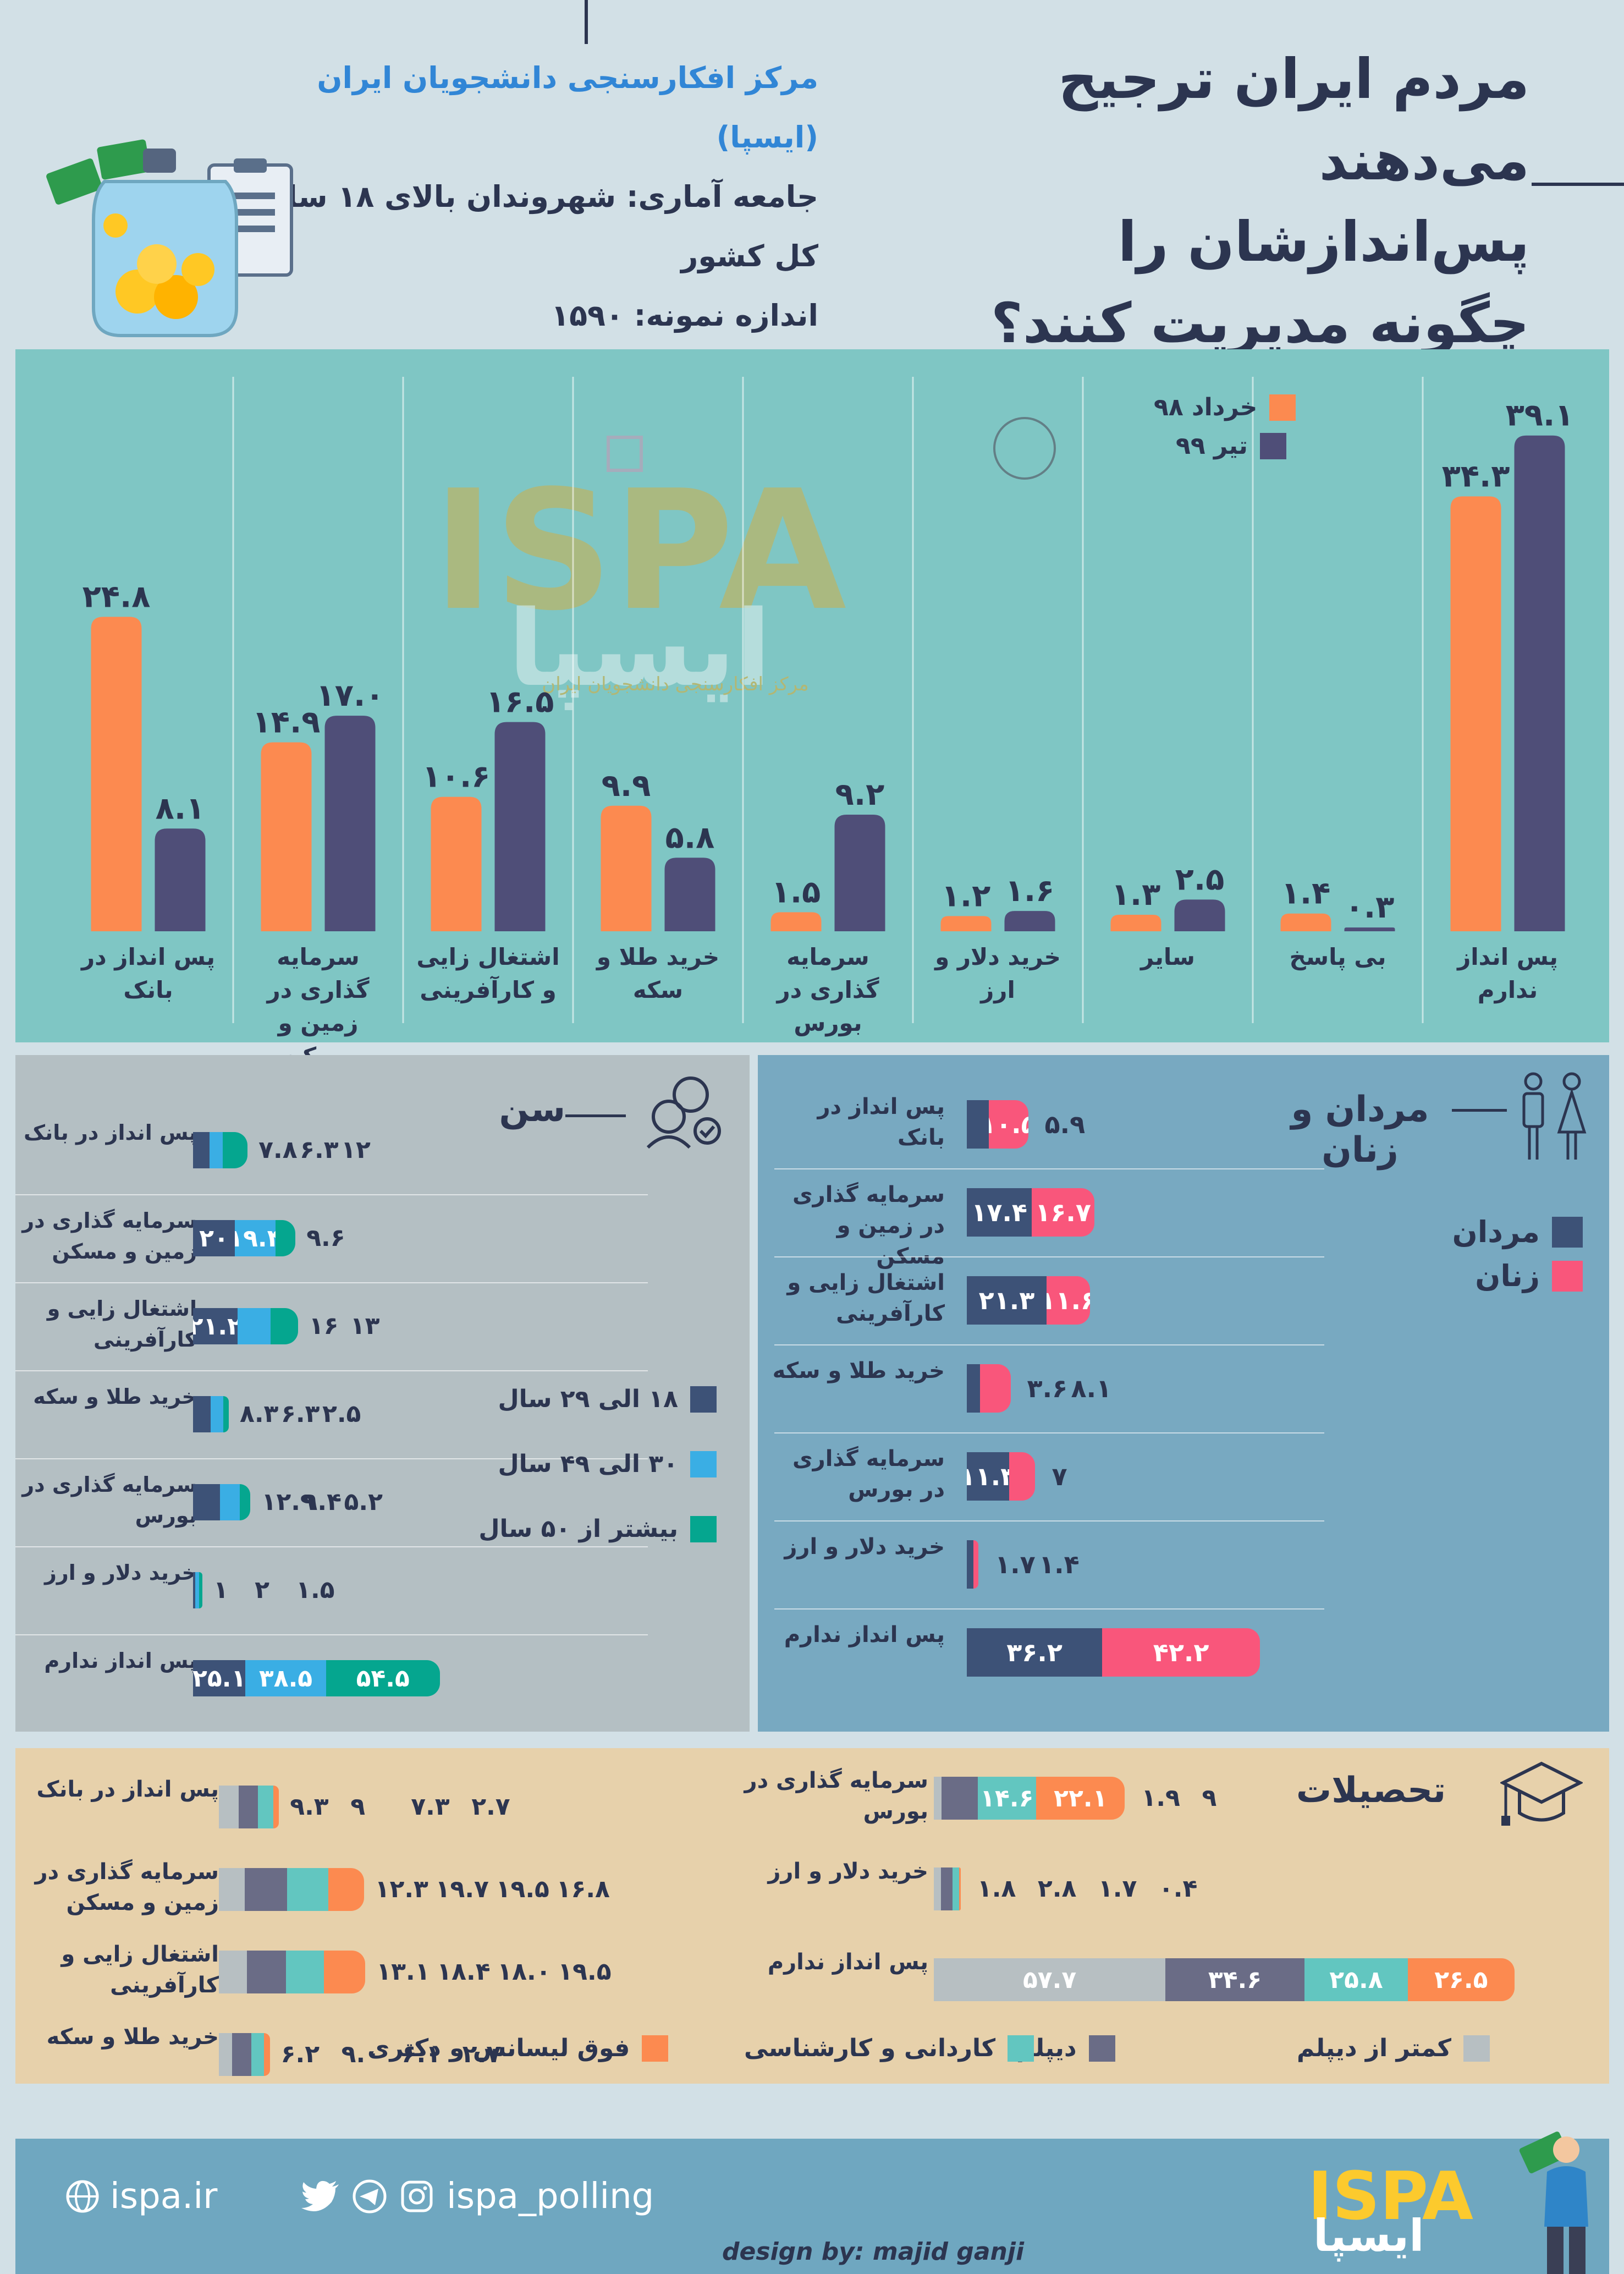  Describe the element at coordinates (1476, 476) in the screenshot. I see `bar-value-label: ۳۴.۳` at that location.